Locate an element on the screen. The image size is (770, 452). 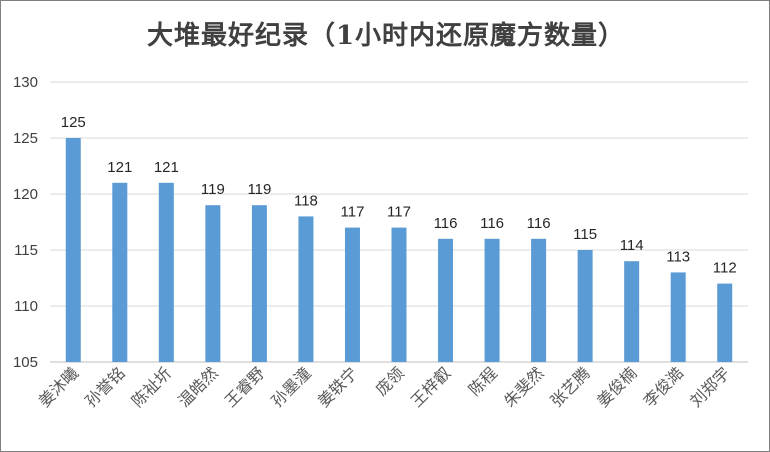
x-tick-label: 姜轶宁 is located at coordinates (337, 386).